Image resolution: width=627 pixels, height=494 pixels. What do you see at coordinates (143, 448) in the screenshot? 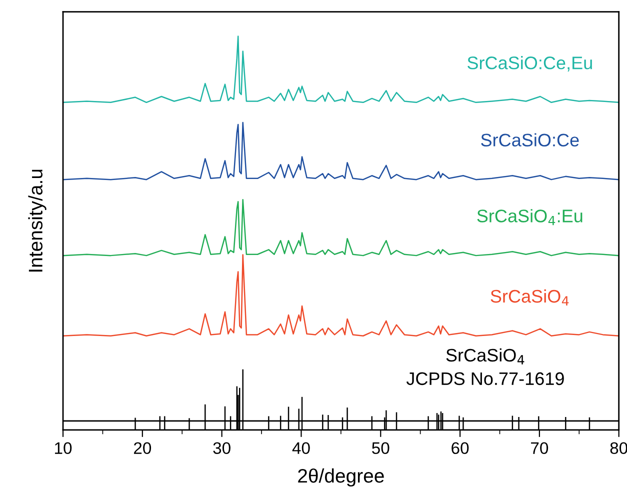
I see `x-tick-label: 20` at bounding box center [143, 448].